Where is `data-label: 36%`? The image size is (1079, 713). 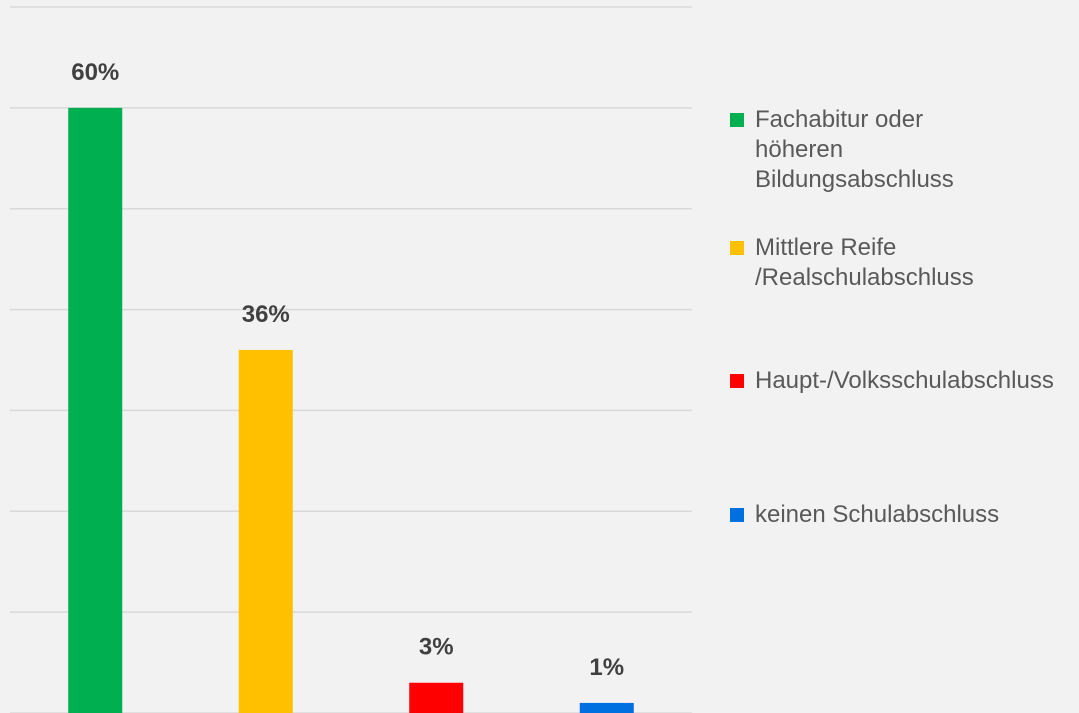
data-label: 36% is located at coordinates (266, 314).